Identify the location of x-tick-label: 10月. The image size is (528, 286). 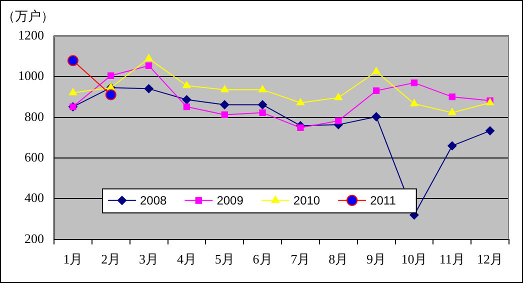
(414, 259).